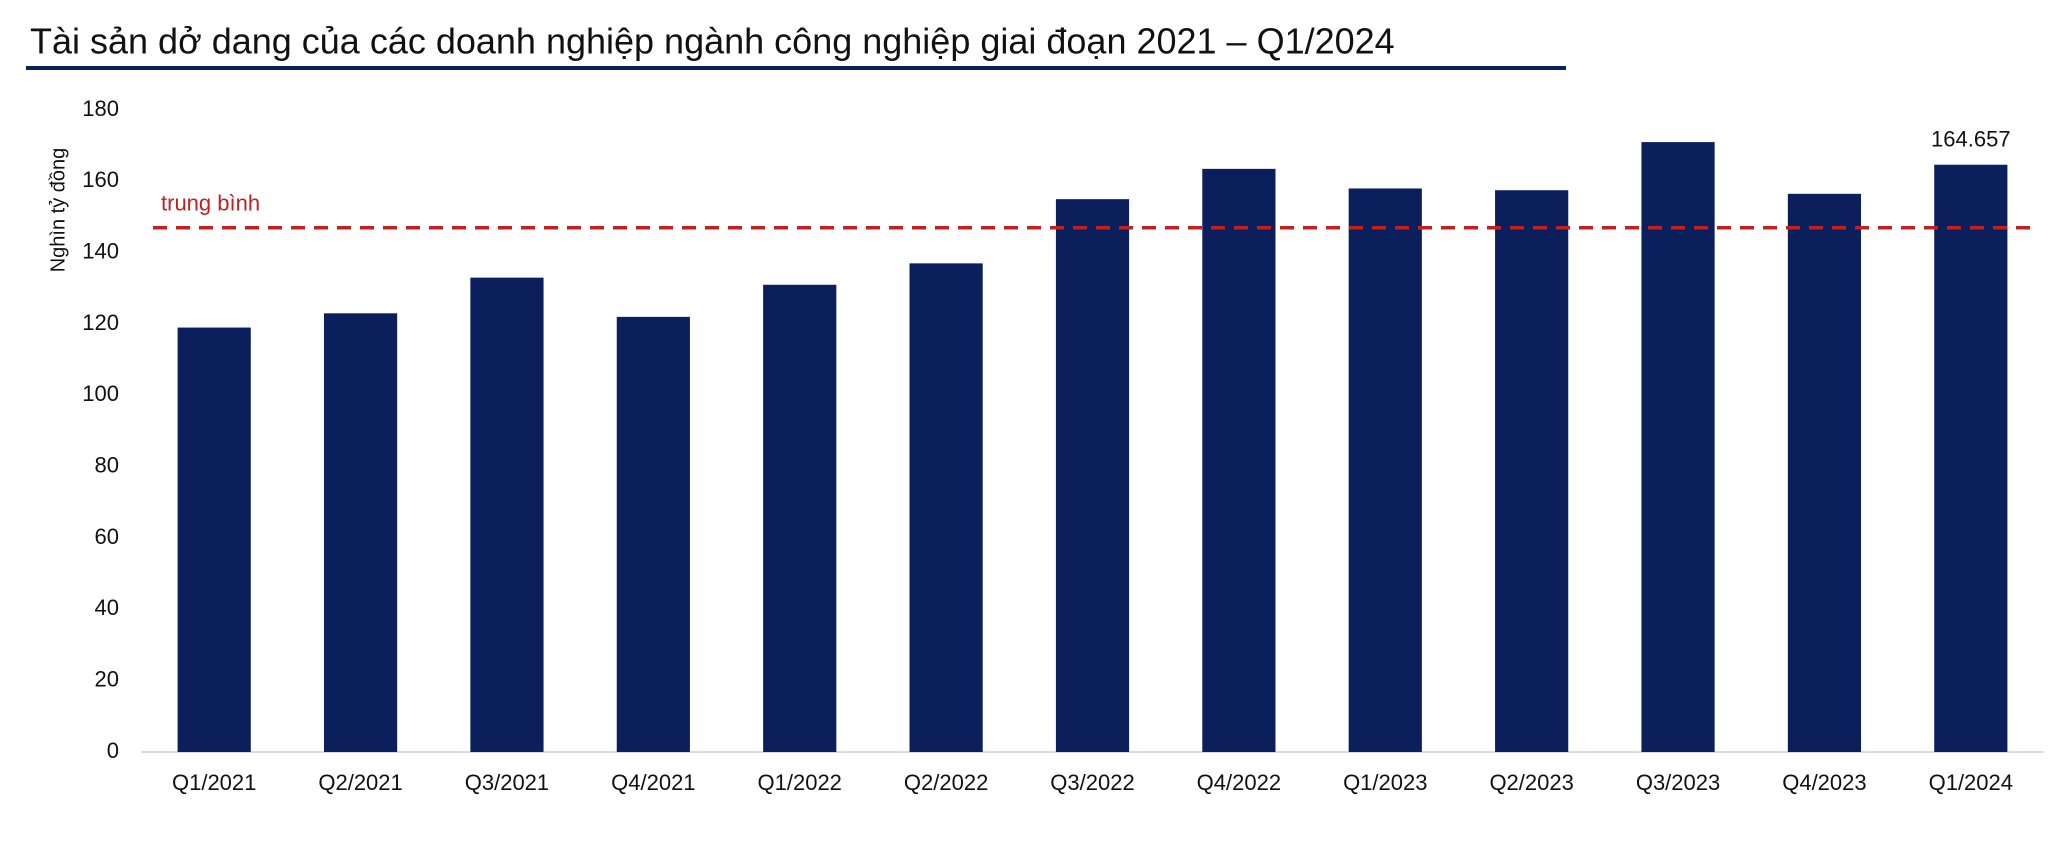  Describe the element at coordinates (1971, 139) in the screenshot. I see `data-label: 164.657` at that location.